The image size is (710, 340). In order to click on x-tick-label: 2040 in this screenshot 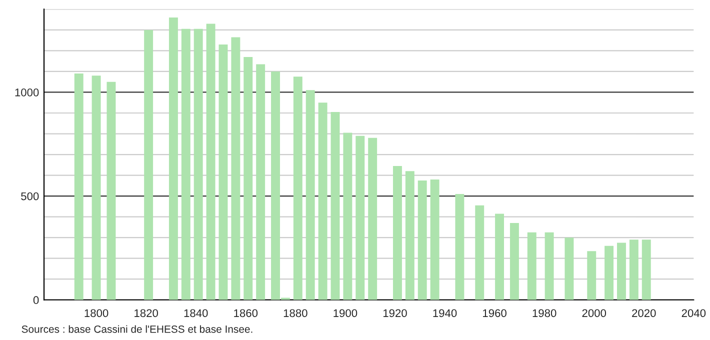, I will do `click(694, 313)`.